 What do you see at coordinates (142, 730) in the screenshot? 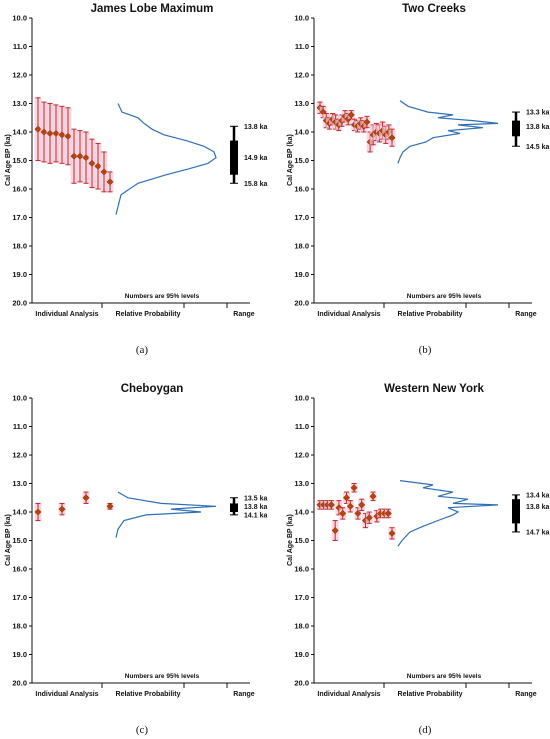
I see `caption-c: (c)` at bounding box center [142, 730].